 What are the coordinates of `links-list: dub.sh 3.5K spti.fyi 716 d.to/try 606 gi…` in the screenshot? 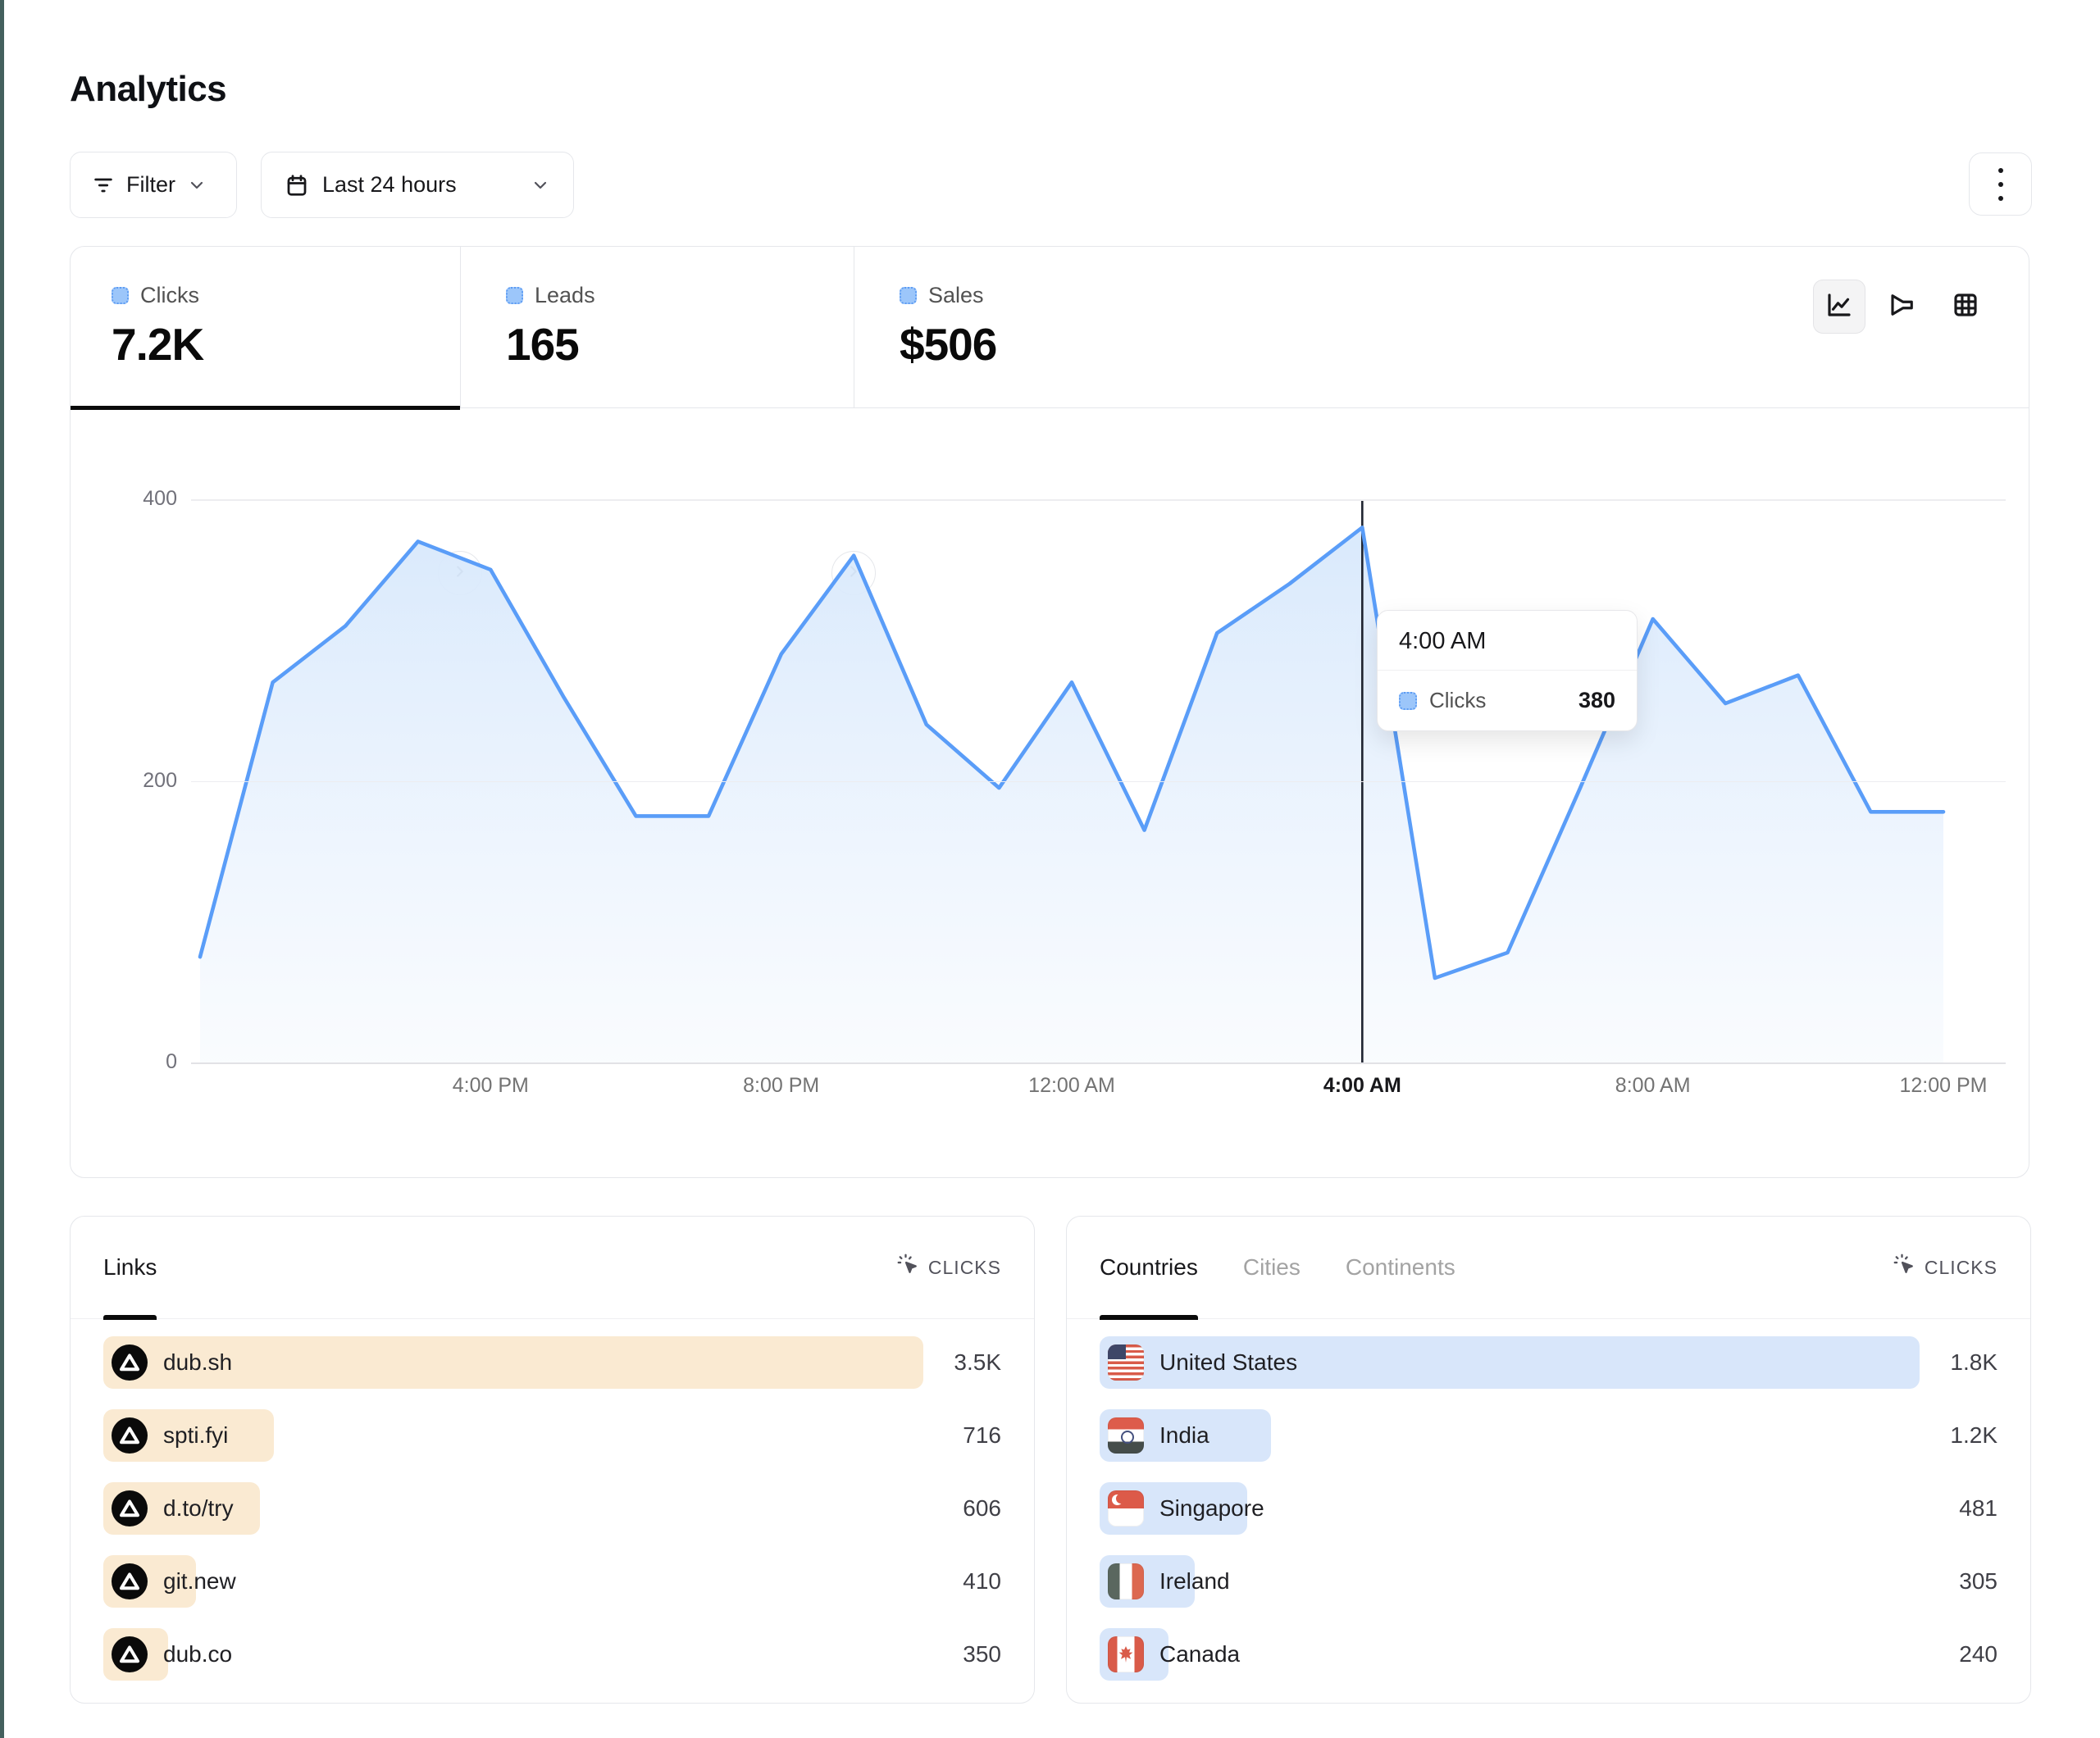 It's located at (552, 1508).